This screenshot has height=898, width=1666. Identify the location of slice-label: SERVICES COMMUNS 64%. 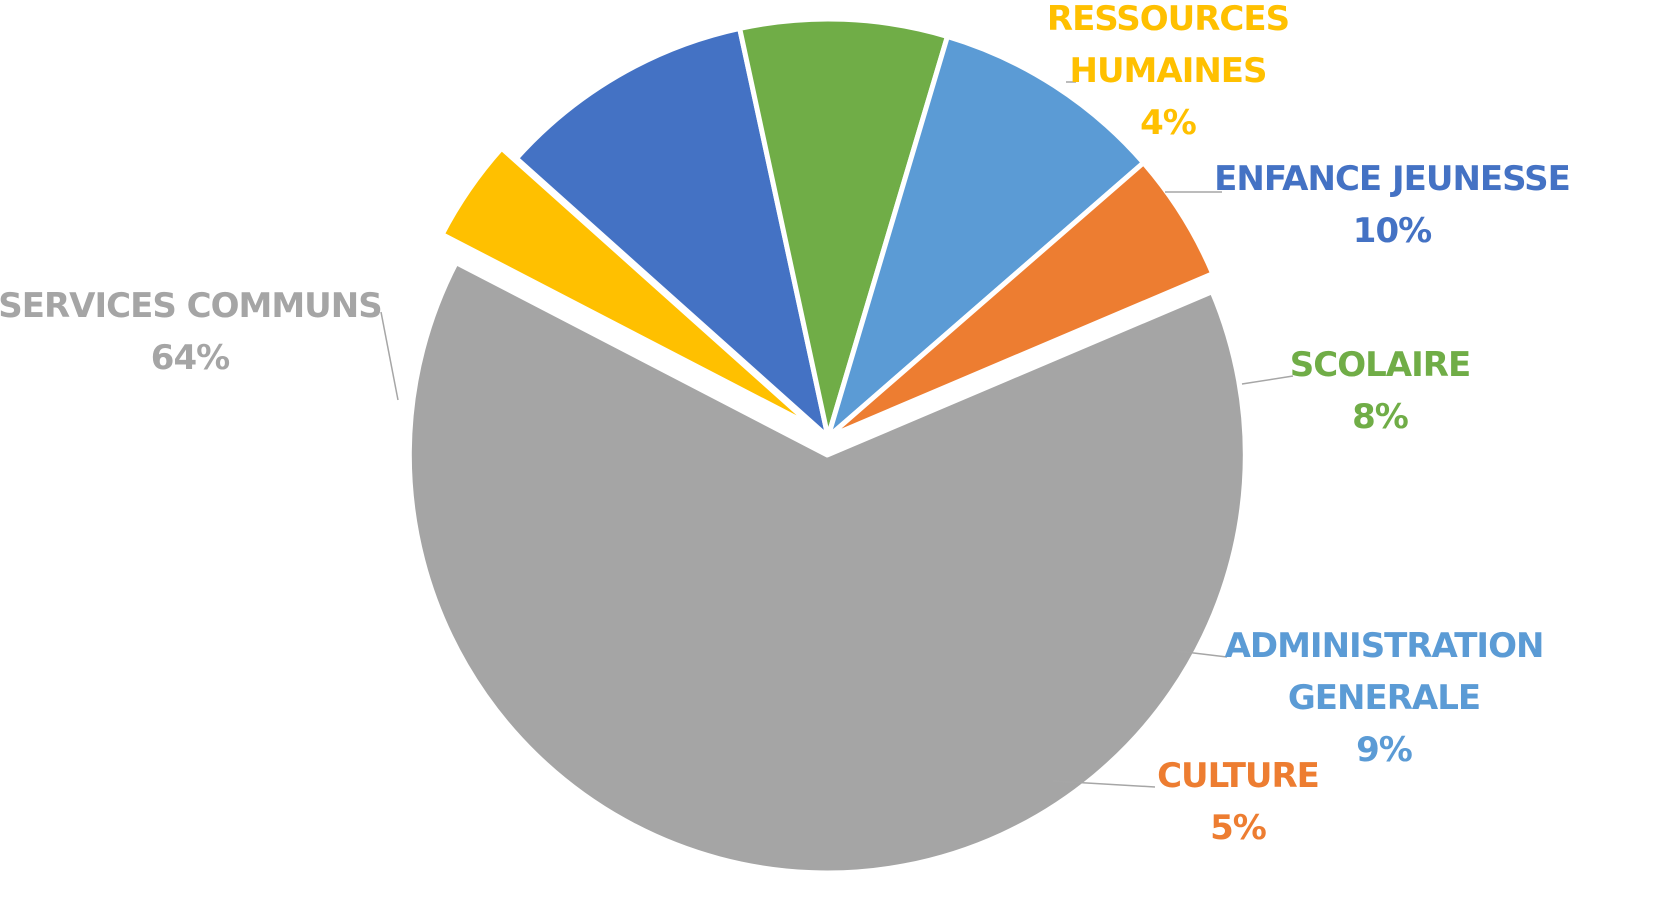
(191, 332).